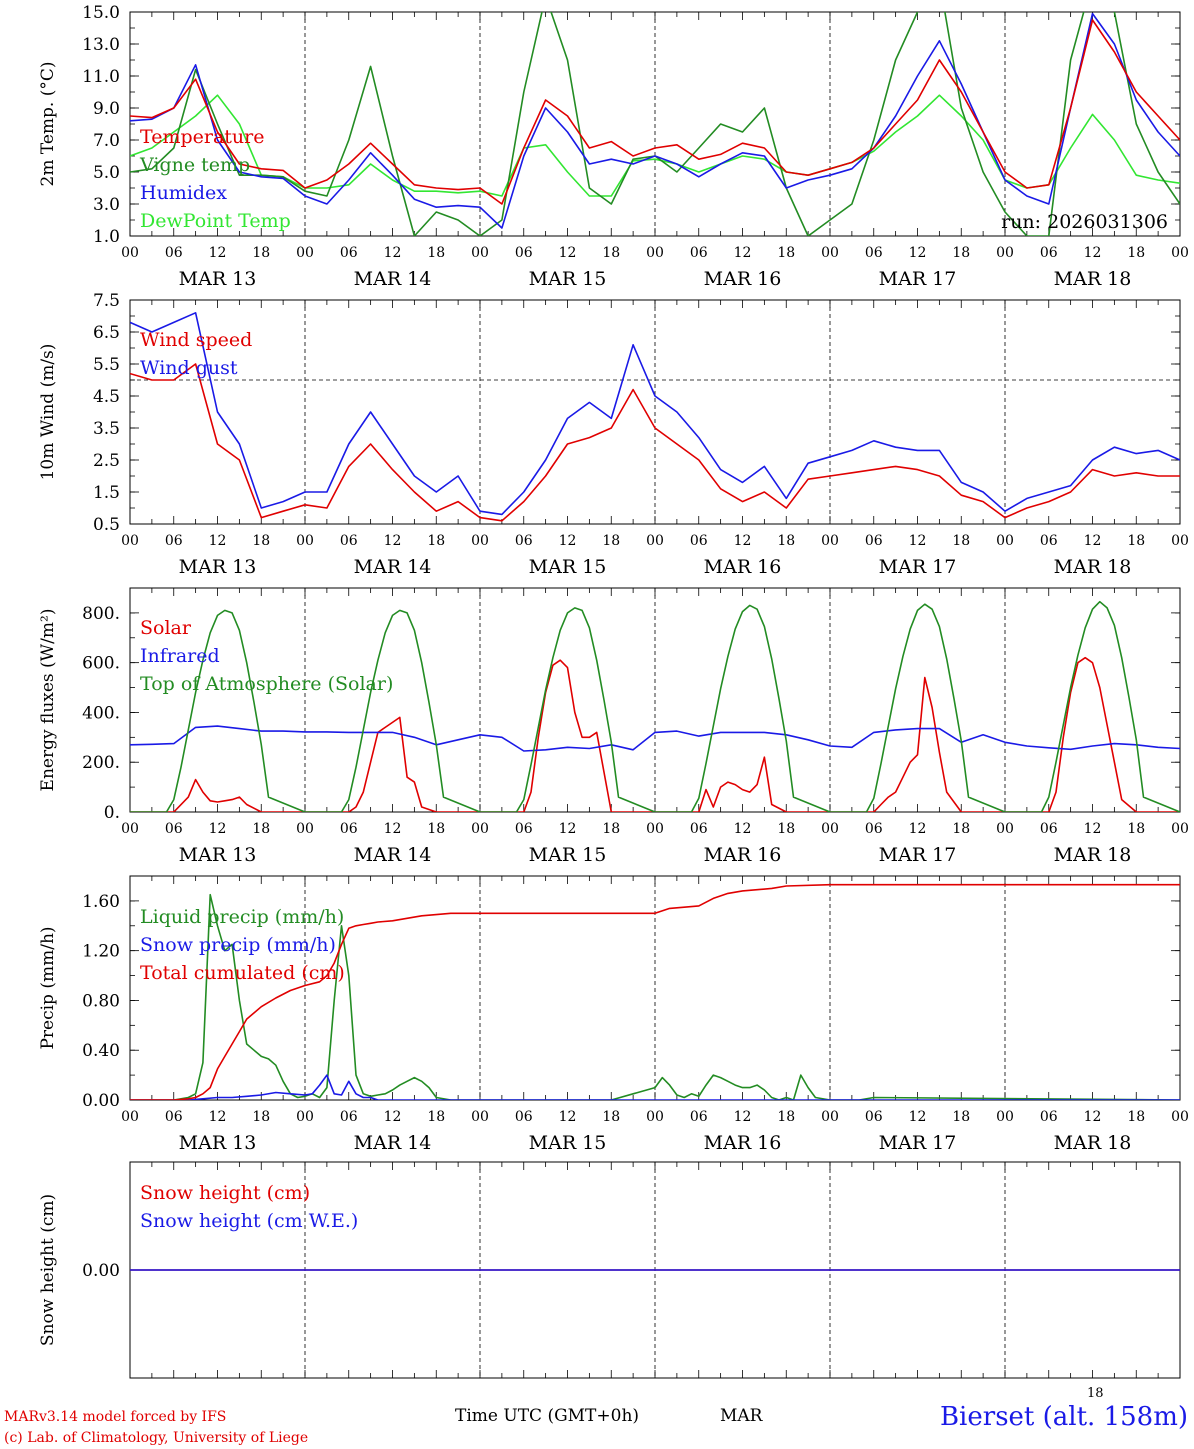  Describe the element at coordinates (106, 461) in the screenshot. I see `y-tick-label: 2.5` at that location.